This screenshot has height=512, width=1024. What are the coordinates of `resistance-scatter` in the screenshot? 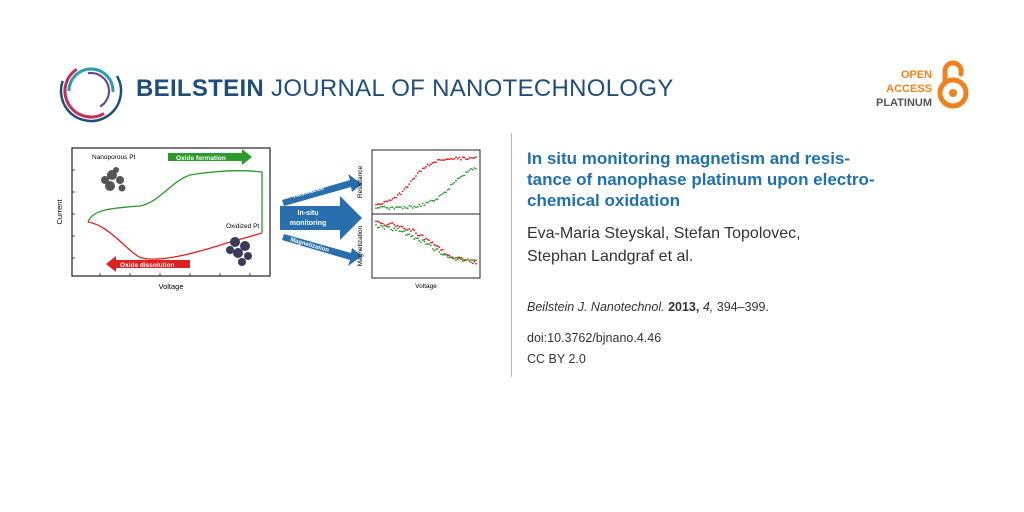 It's located at (426, 183).